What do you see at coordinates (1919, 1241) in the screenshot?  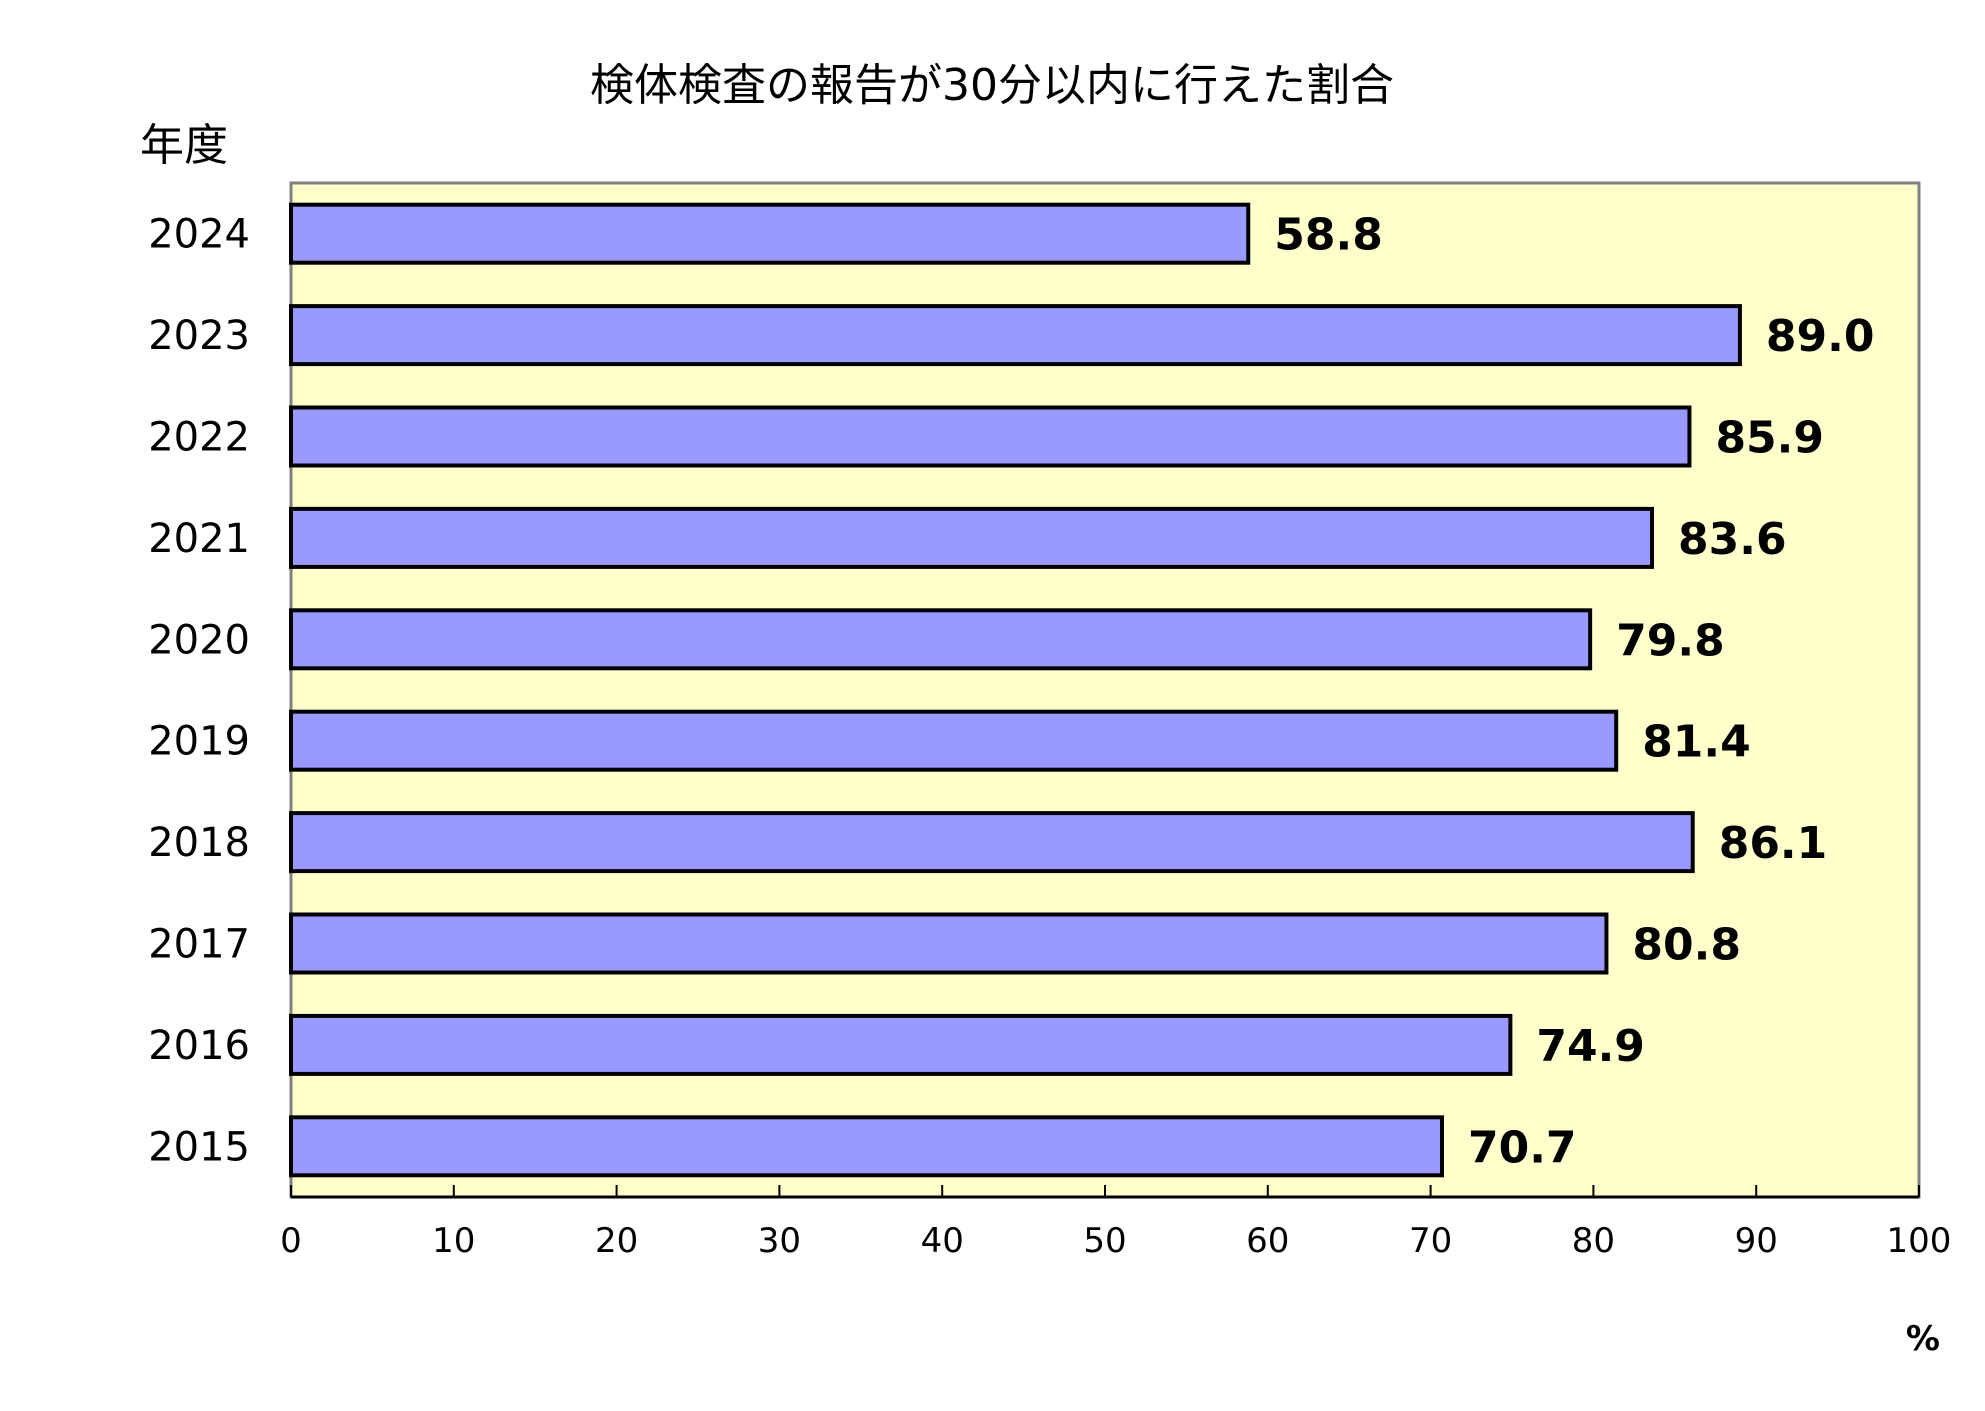 I see `x-tick-label: 100` at bounding box center [1919, 1241].